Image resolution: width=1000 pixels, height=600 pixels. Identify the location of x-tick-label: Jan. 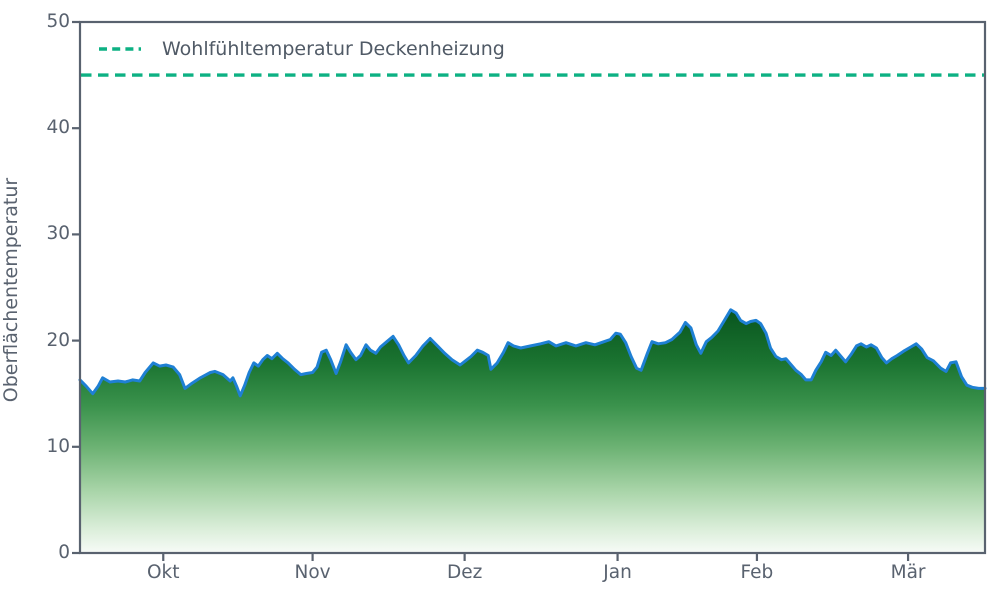
(617, 572).